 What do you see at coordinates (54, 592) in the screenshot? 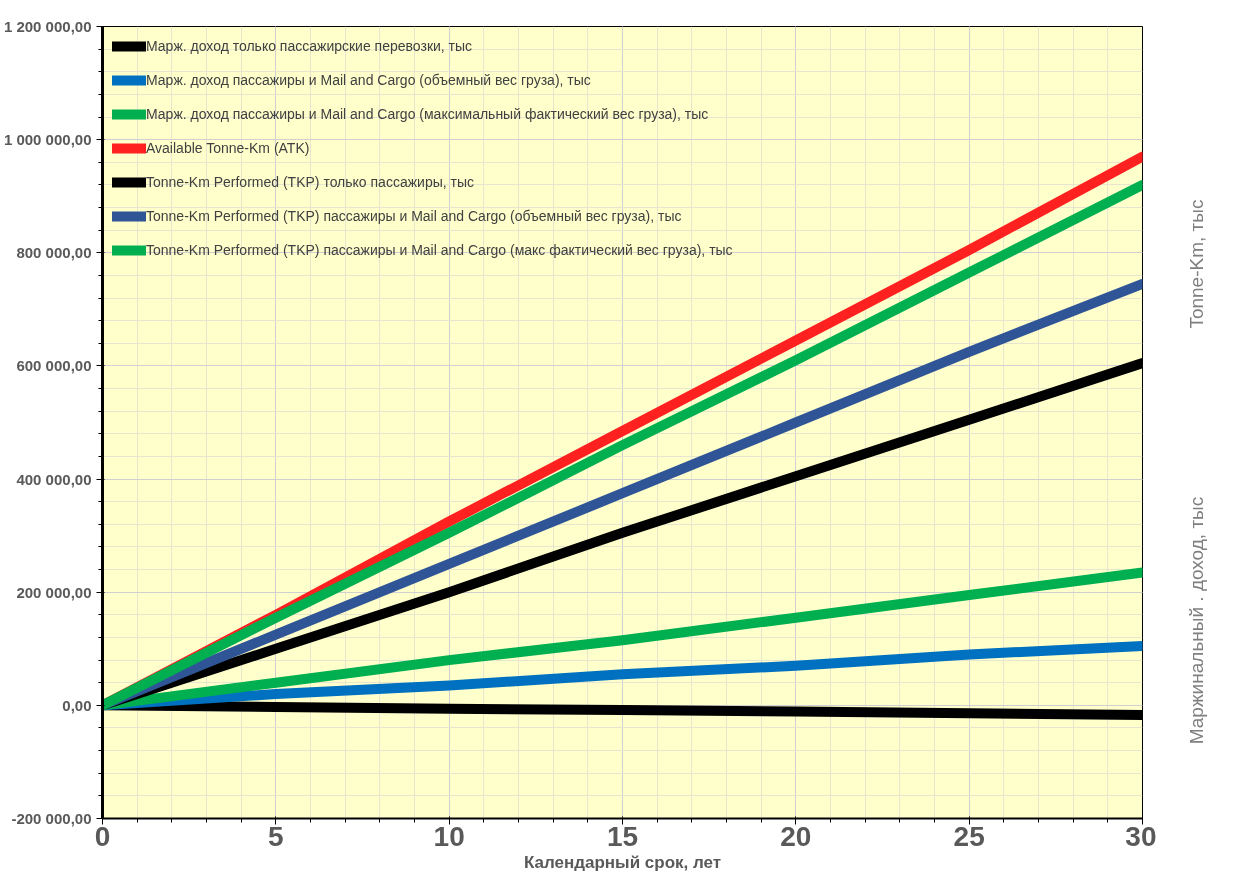
I see `y-tick-label: 200 000,00` at bounding box center [54, 592].